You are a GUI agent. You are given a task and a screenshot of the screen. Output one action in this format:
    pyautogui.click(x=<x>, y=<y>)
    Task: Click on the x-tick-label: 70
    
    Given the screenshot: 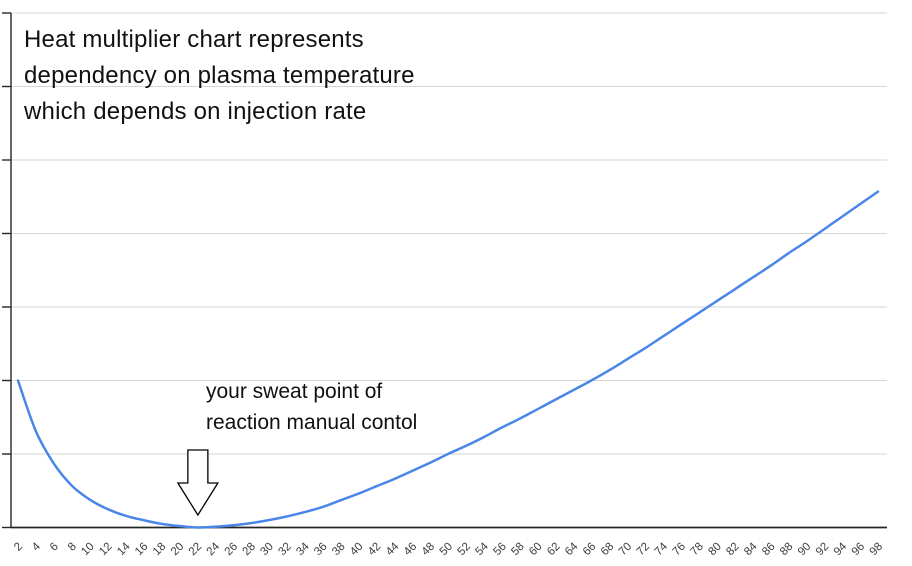 What is the action you would take?
    pyautogui.click(x=626, y=550)
    